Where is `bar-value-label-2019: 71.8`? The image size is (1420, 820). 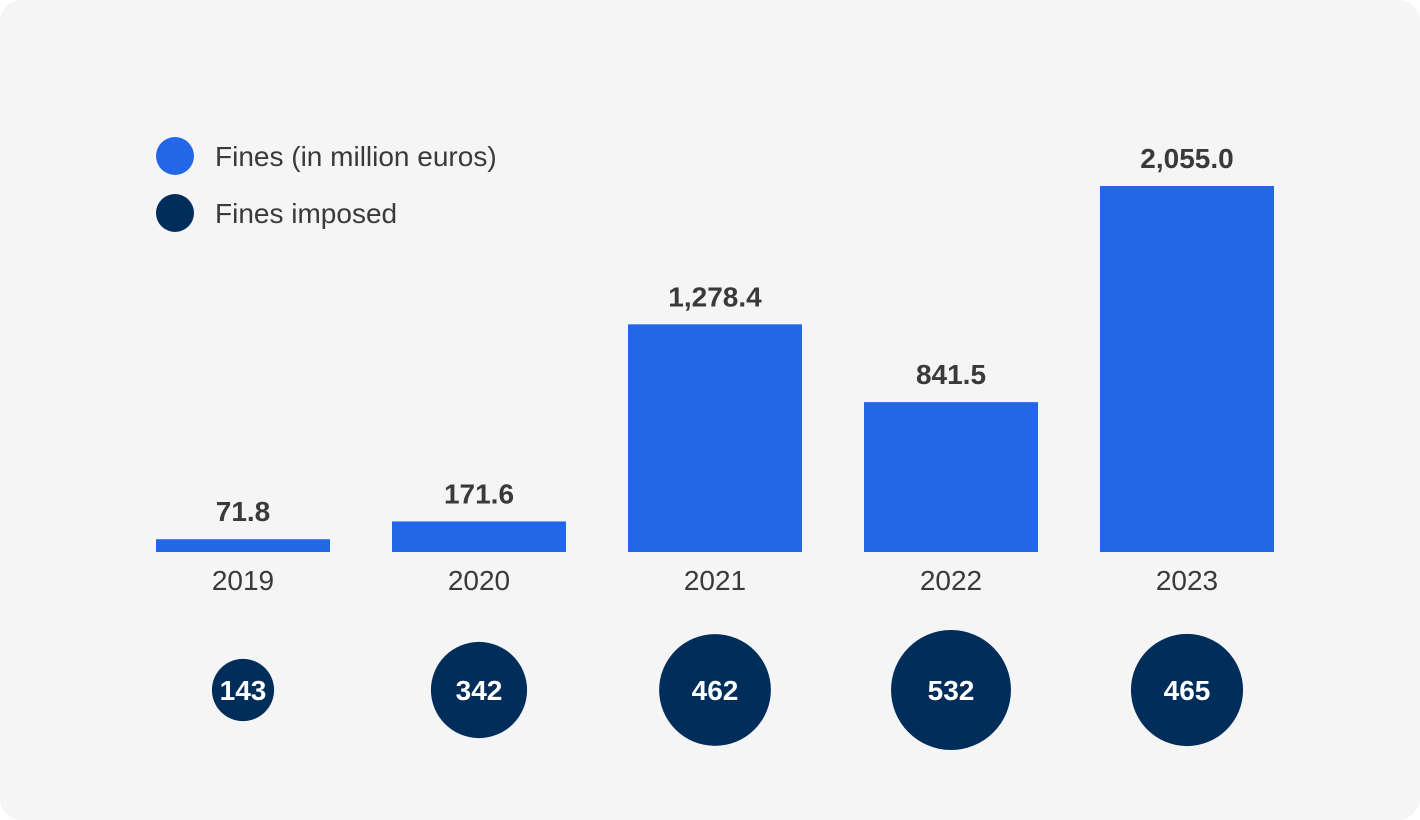
bar-value-label-2019: 71.8 is located at coordinates (243, 511).